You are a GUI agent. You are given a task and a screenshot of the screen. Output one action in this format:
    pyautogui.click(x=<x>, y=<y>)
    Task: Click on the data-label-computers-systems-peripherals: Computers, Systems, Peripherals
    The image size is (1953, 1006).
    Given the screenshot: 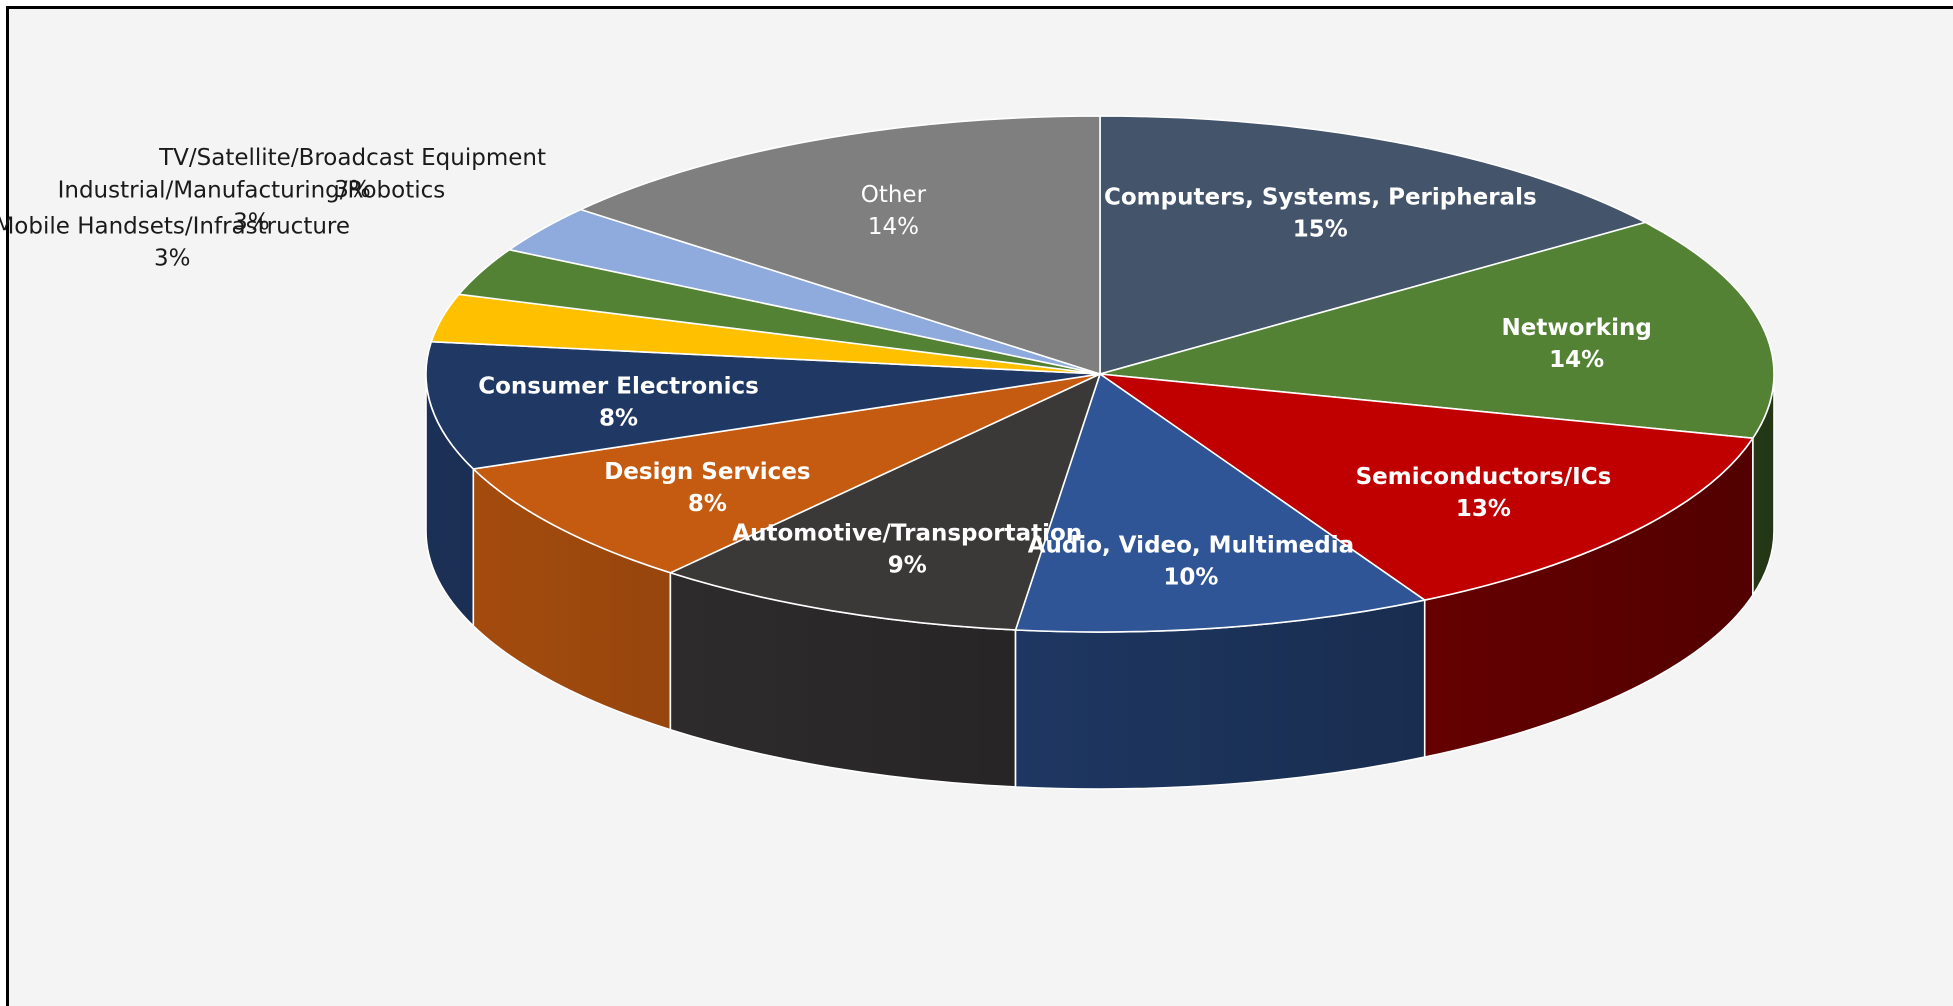 What is the action you would take?
    pyautogui.click(x=1320, y=197)
    